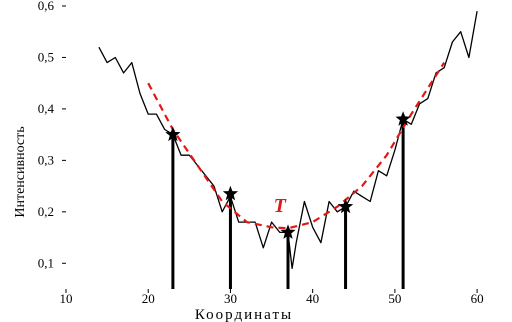 This screenshot has height=322, width=512. I want to click on y-tick-label: 0,4, so click(46, 108).